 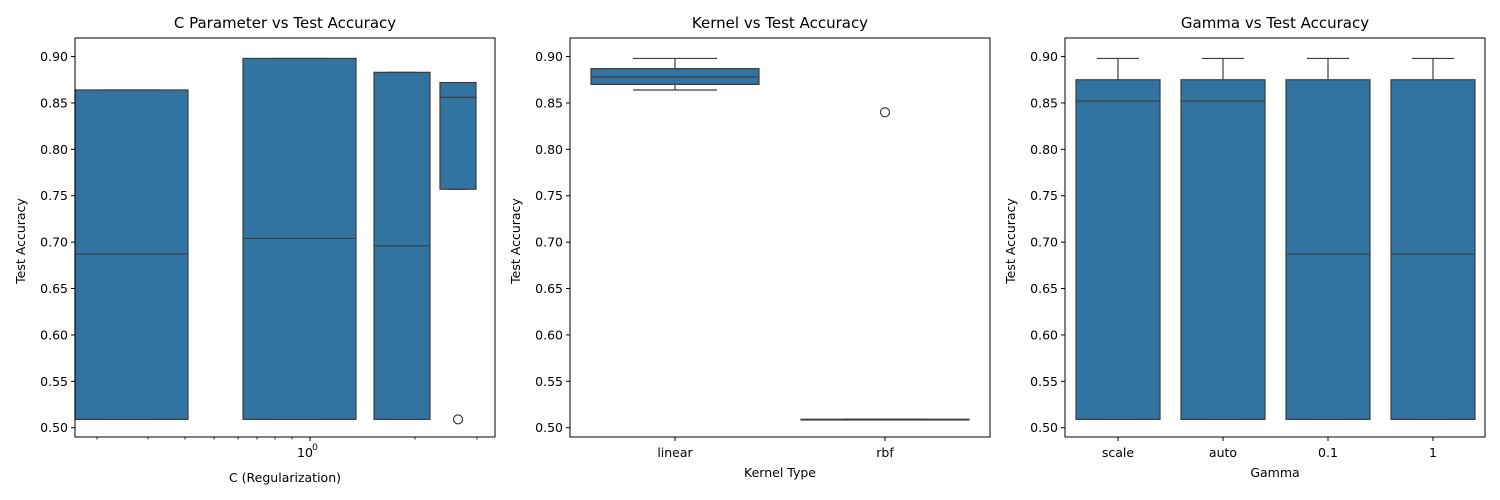 What do you see at coordinates (885, 452) in the screenshot?
I see `x-tick-label: rbf` at bounding box center [885, 452].